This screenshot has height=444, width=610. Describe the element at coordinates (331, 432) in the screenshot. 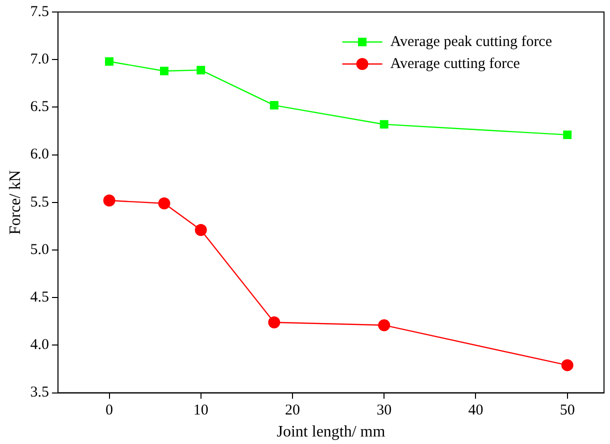

I see `x-axis-title: Joint length/ mm` at that location.